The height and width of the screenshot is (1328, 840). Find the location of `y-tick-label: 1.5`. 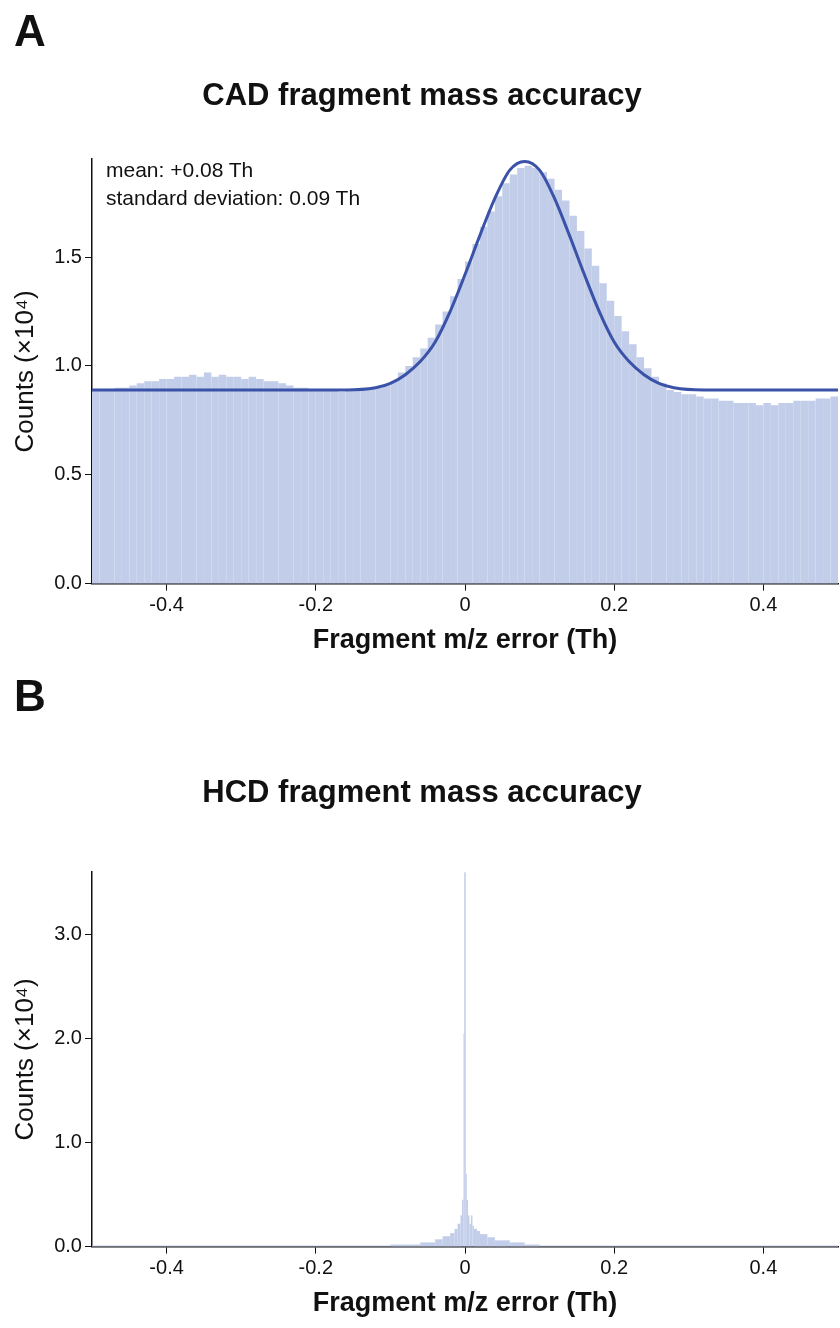

y-tick-label: 1.5 is located at coordinates (68, 255).